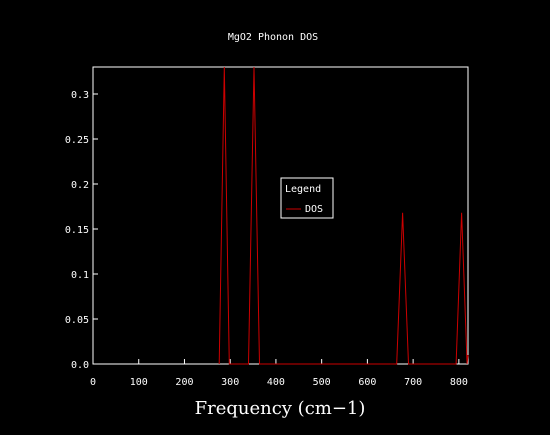 Image resolution: width=550 pixels, height=435 pixels. Describe the element at coordinates (322, 382) in the screenshot. I see `x-tick-label: 500` at that location.